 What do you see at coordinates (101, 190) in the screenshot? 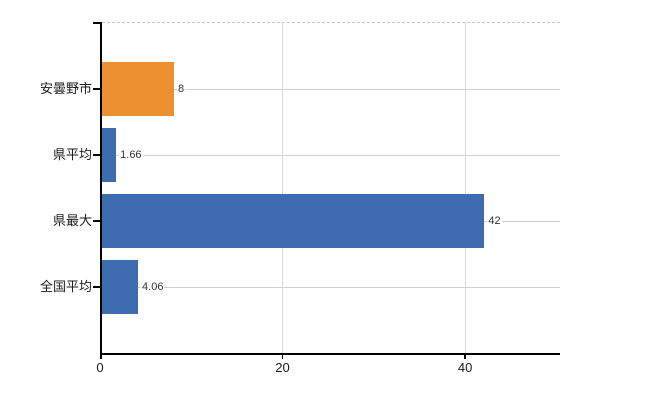
I see `y-axis` at bounding box center [101, 190].